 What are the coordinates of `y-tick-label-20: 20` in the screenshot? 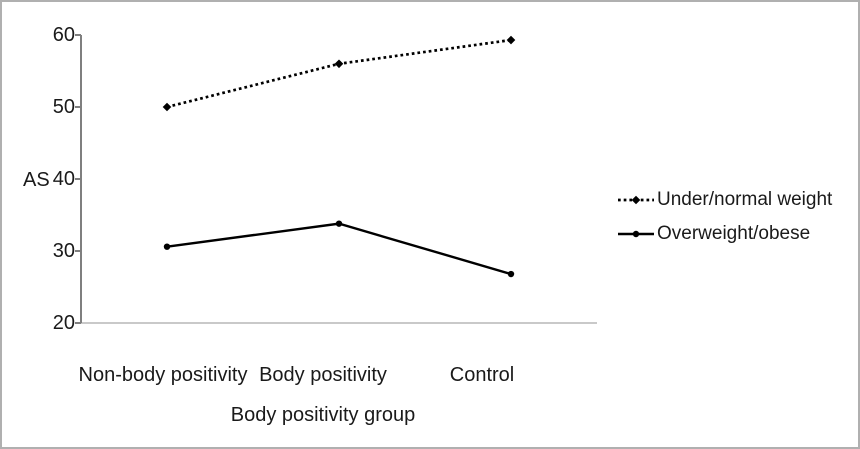 It's located at (63, 323).